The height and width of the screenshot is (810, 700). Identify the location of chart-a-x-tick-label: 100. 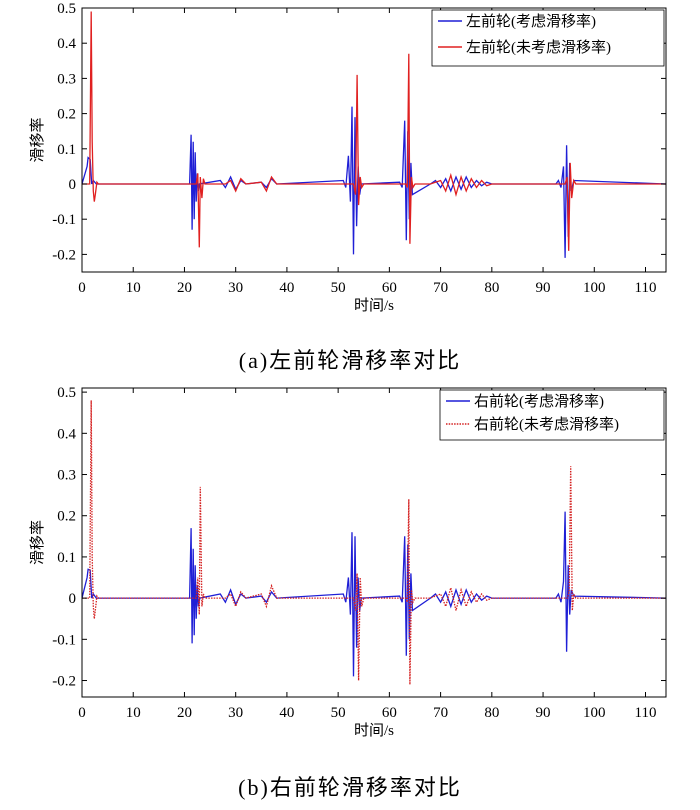
(594, 288).